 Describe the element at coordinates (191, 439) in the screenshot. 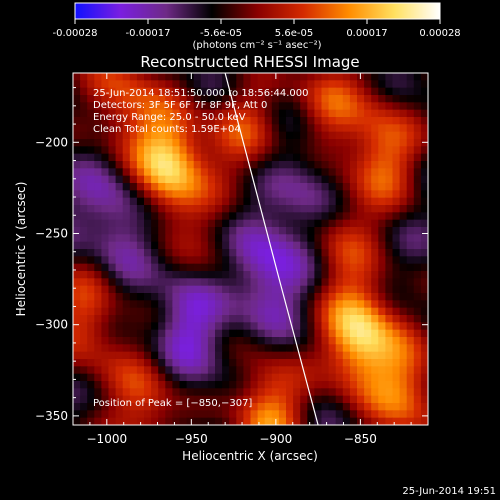

I see `x-tick-label: −950` at that location.